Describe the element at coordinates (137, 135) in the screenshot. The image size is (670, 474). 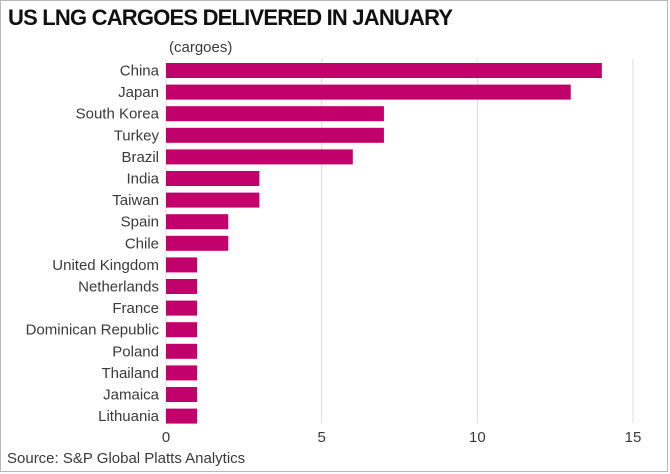
I see `category-label: Turkey` at that location.